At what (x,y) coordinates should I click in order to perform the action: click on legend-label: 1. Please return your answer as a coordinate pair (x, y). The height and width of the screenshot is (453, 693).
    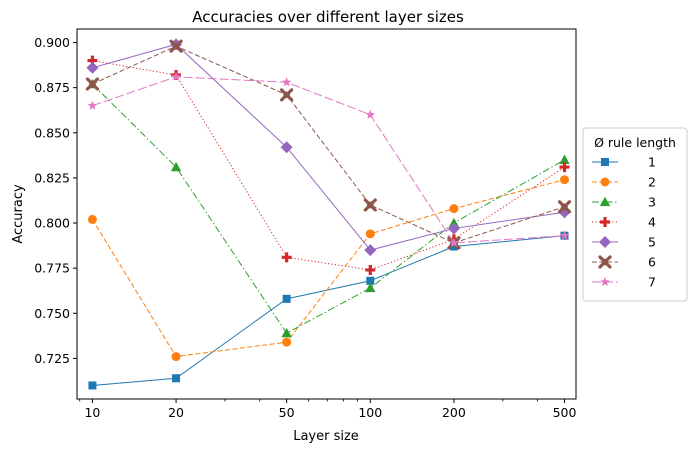
    Looking at the image, I should click on (652, 162).